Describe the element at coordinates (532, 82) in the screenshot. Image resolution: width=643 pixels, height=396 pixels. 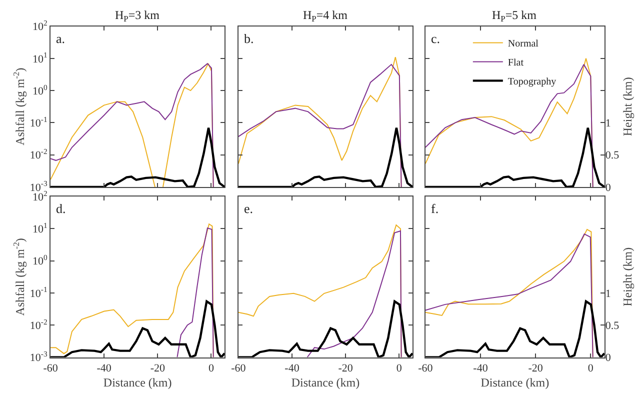
I see `legend-label: Topography` at that location.